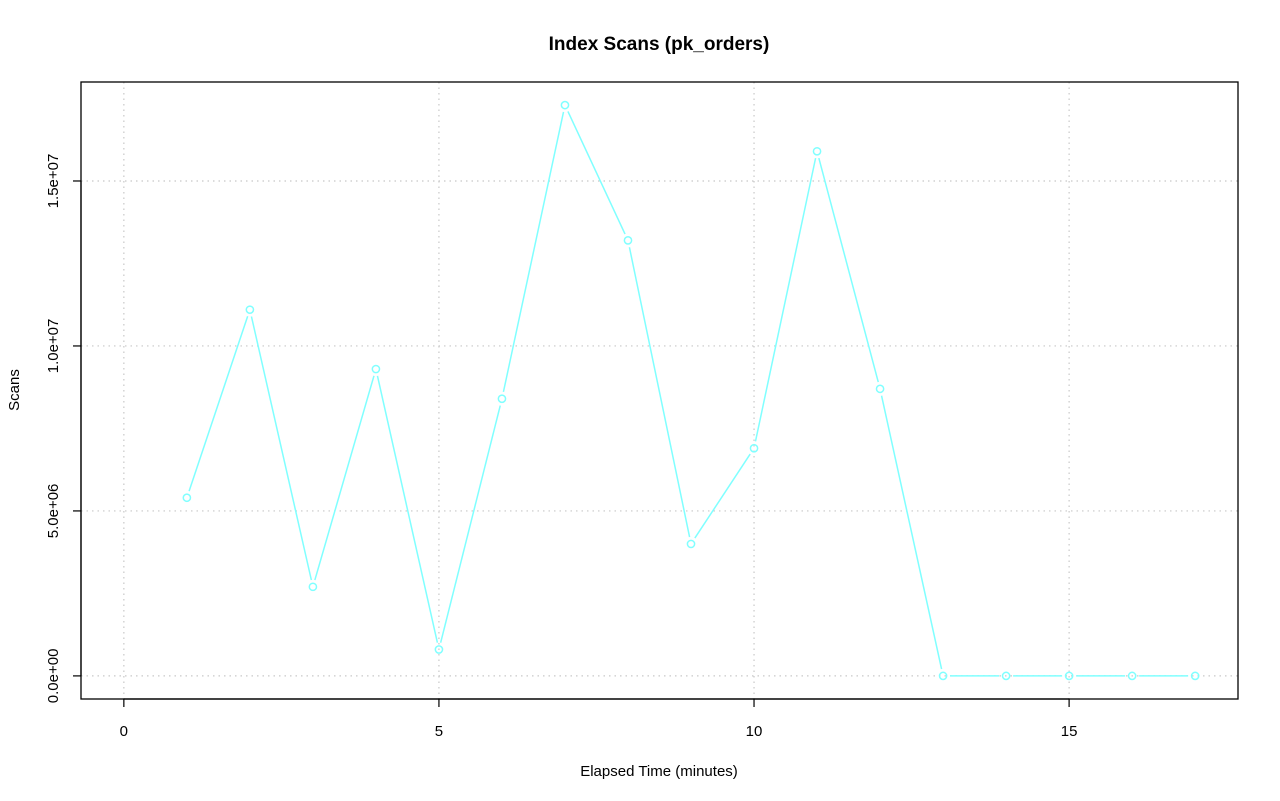 The image size is (1280, 801). I want to click on y-tick-label: 0.0e+00, so click(53, 676).